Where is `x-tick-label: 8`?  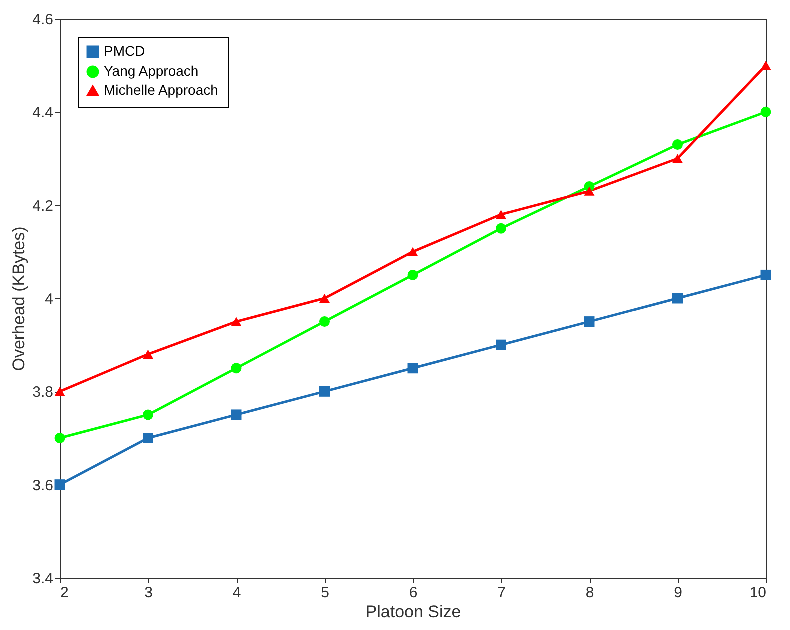 x-tick-label: 8 is located at coordinates (590, 593).